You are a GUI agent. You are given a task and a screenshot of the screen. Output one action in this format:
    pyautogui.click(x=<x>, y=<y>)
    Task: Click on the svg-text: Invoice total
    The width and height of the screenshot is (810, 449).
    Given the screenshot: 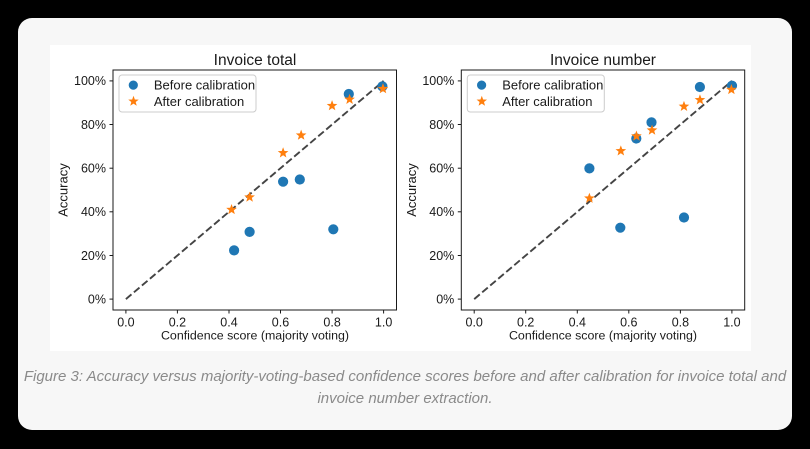 What is the action you would take?
    pyautogui.click(x=255, y=60)
    